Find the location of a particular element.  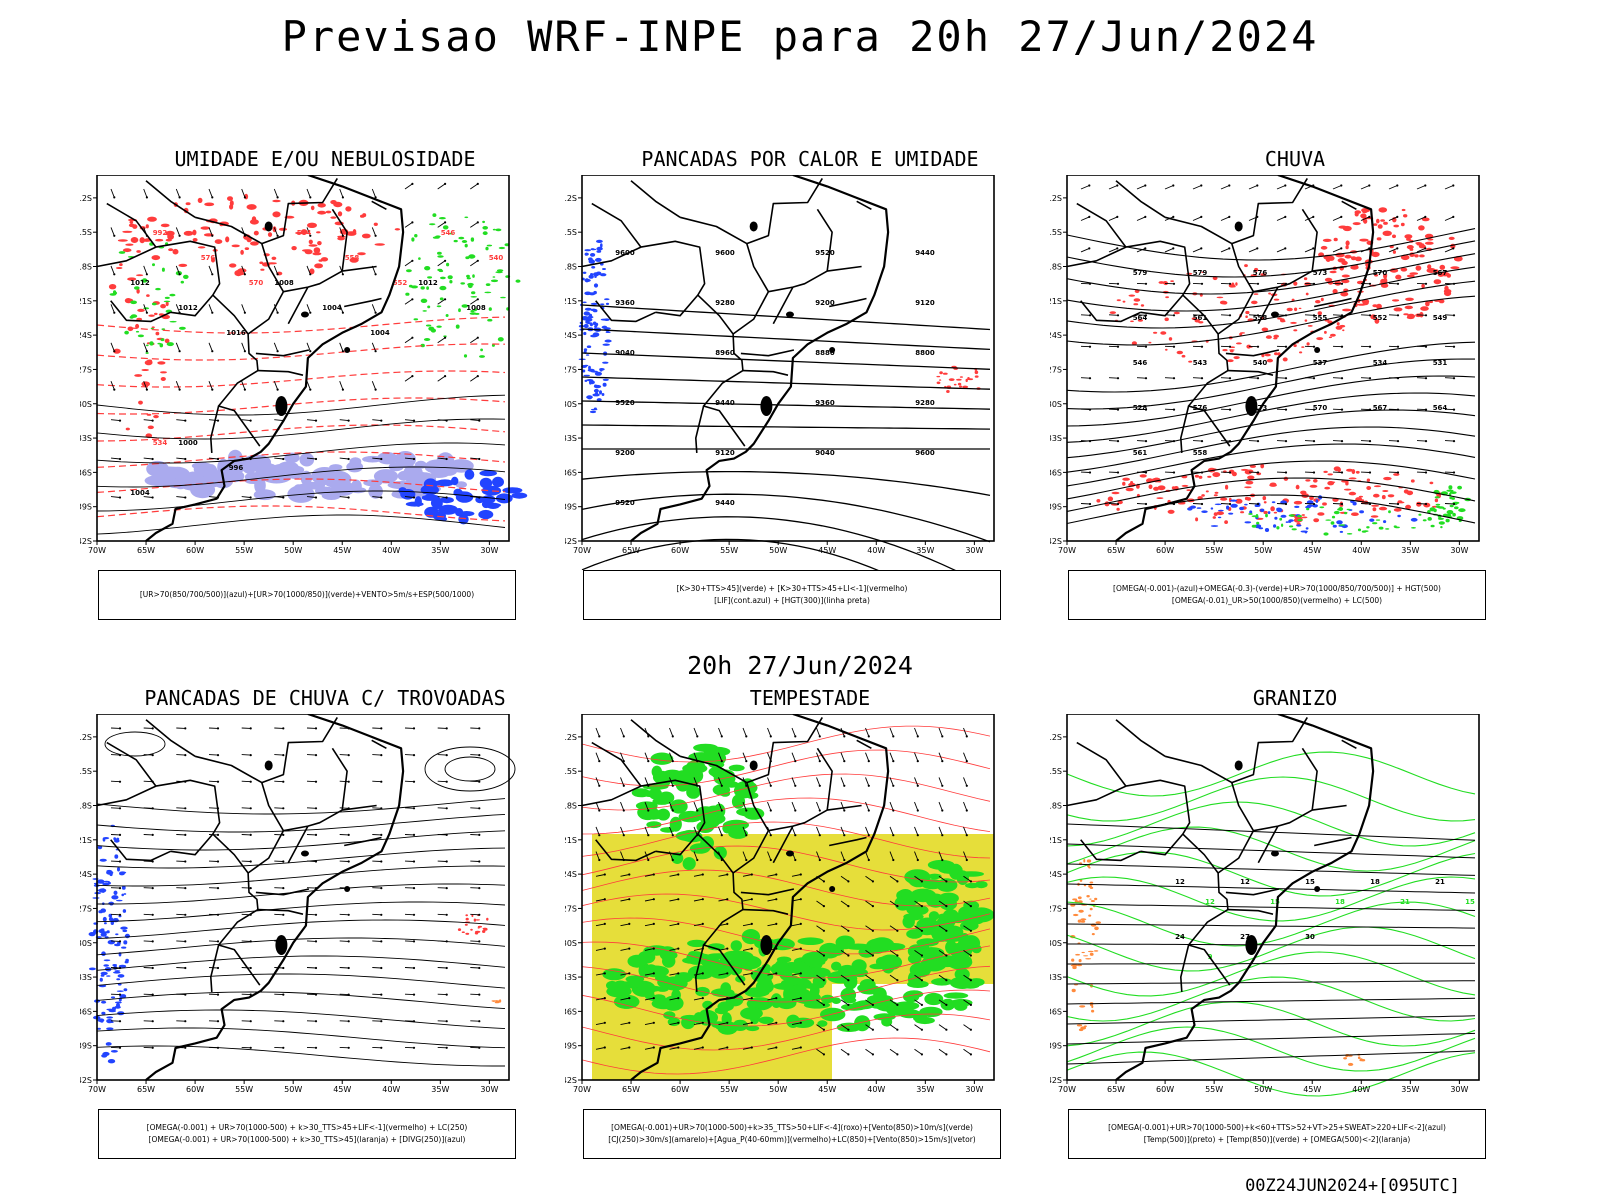

lon-label: 65W is located at coordinates (146, 1089).